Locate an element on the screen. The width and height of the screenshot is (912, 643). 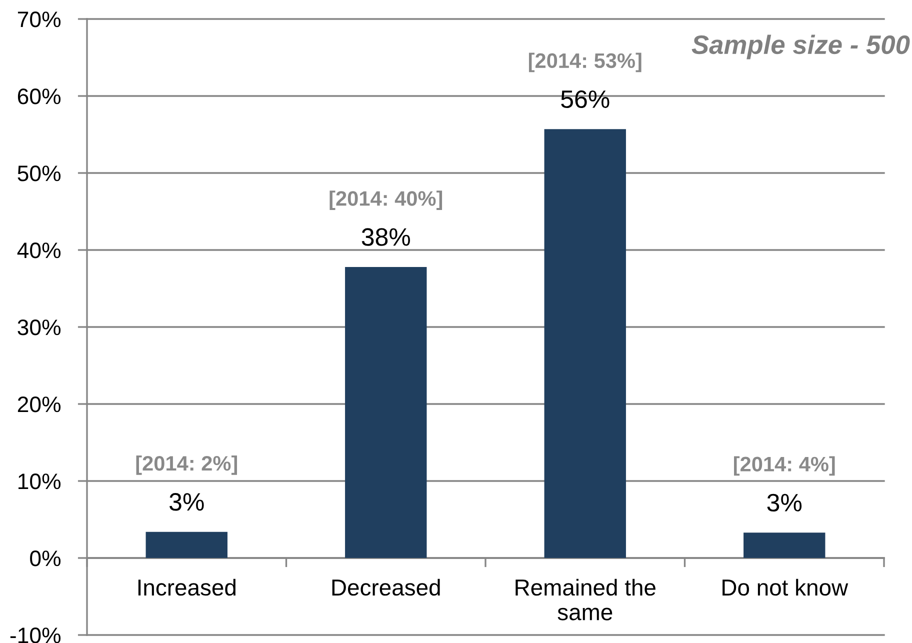
annotation: Sample size - 500 is located at coordinates (801, 47).